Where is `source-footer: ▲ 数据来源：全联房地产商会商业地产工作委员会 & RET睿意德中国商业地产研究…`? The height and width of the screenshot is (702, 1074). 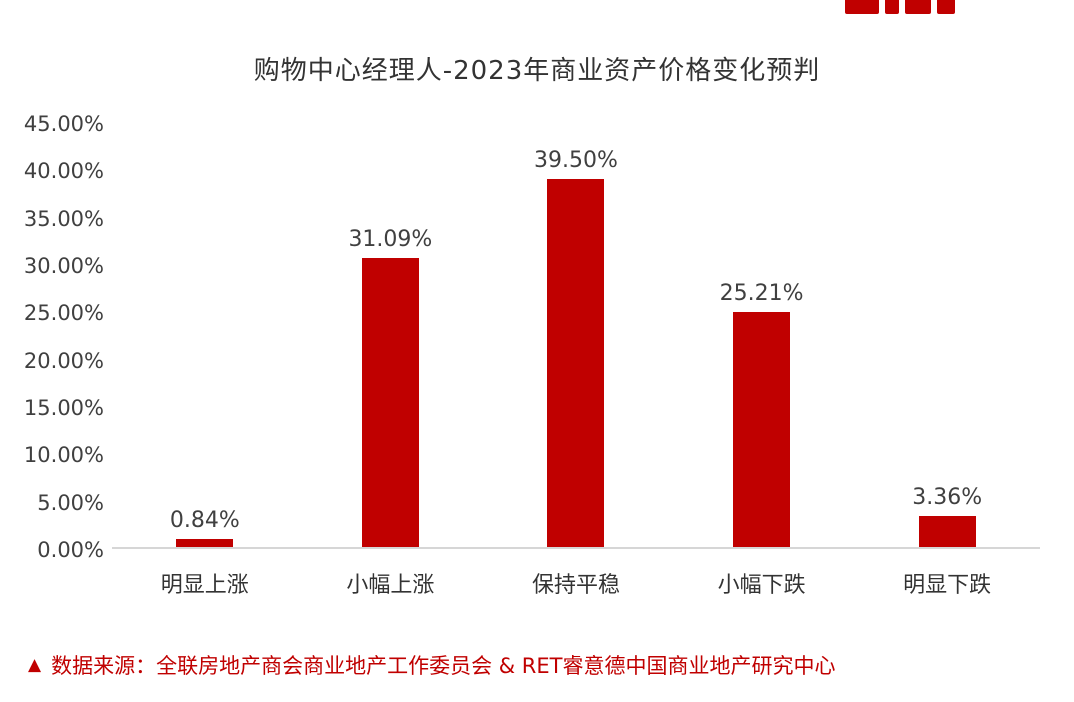
source-footer: ▲ 数据来源：全联房地产商会商业地产工作委员会 & RET睿意德中国商业地产研究… is located at coordinates (432, 665).